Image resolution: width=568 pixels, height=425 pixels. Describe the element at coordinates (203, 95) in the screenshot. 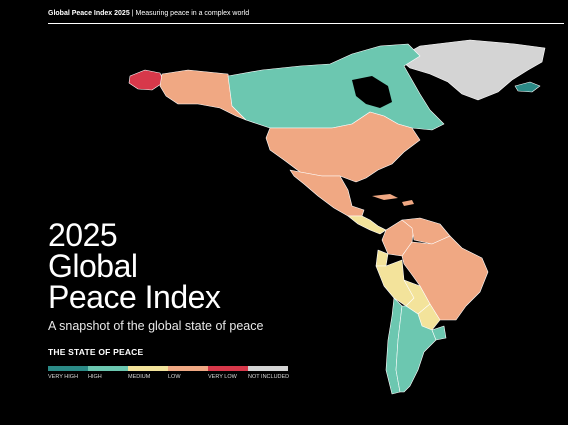

I see `region-alaska` at that location.